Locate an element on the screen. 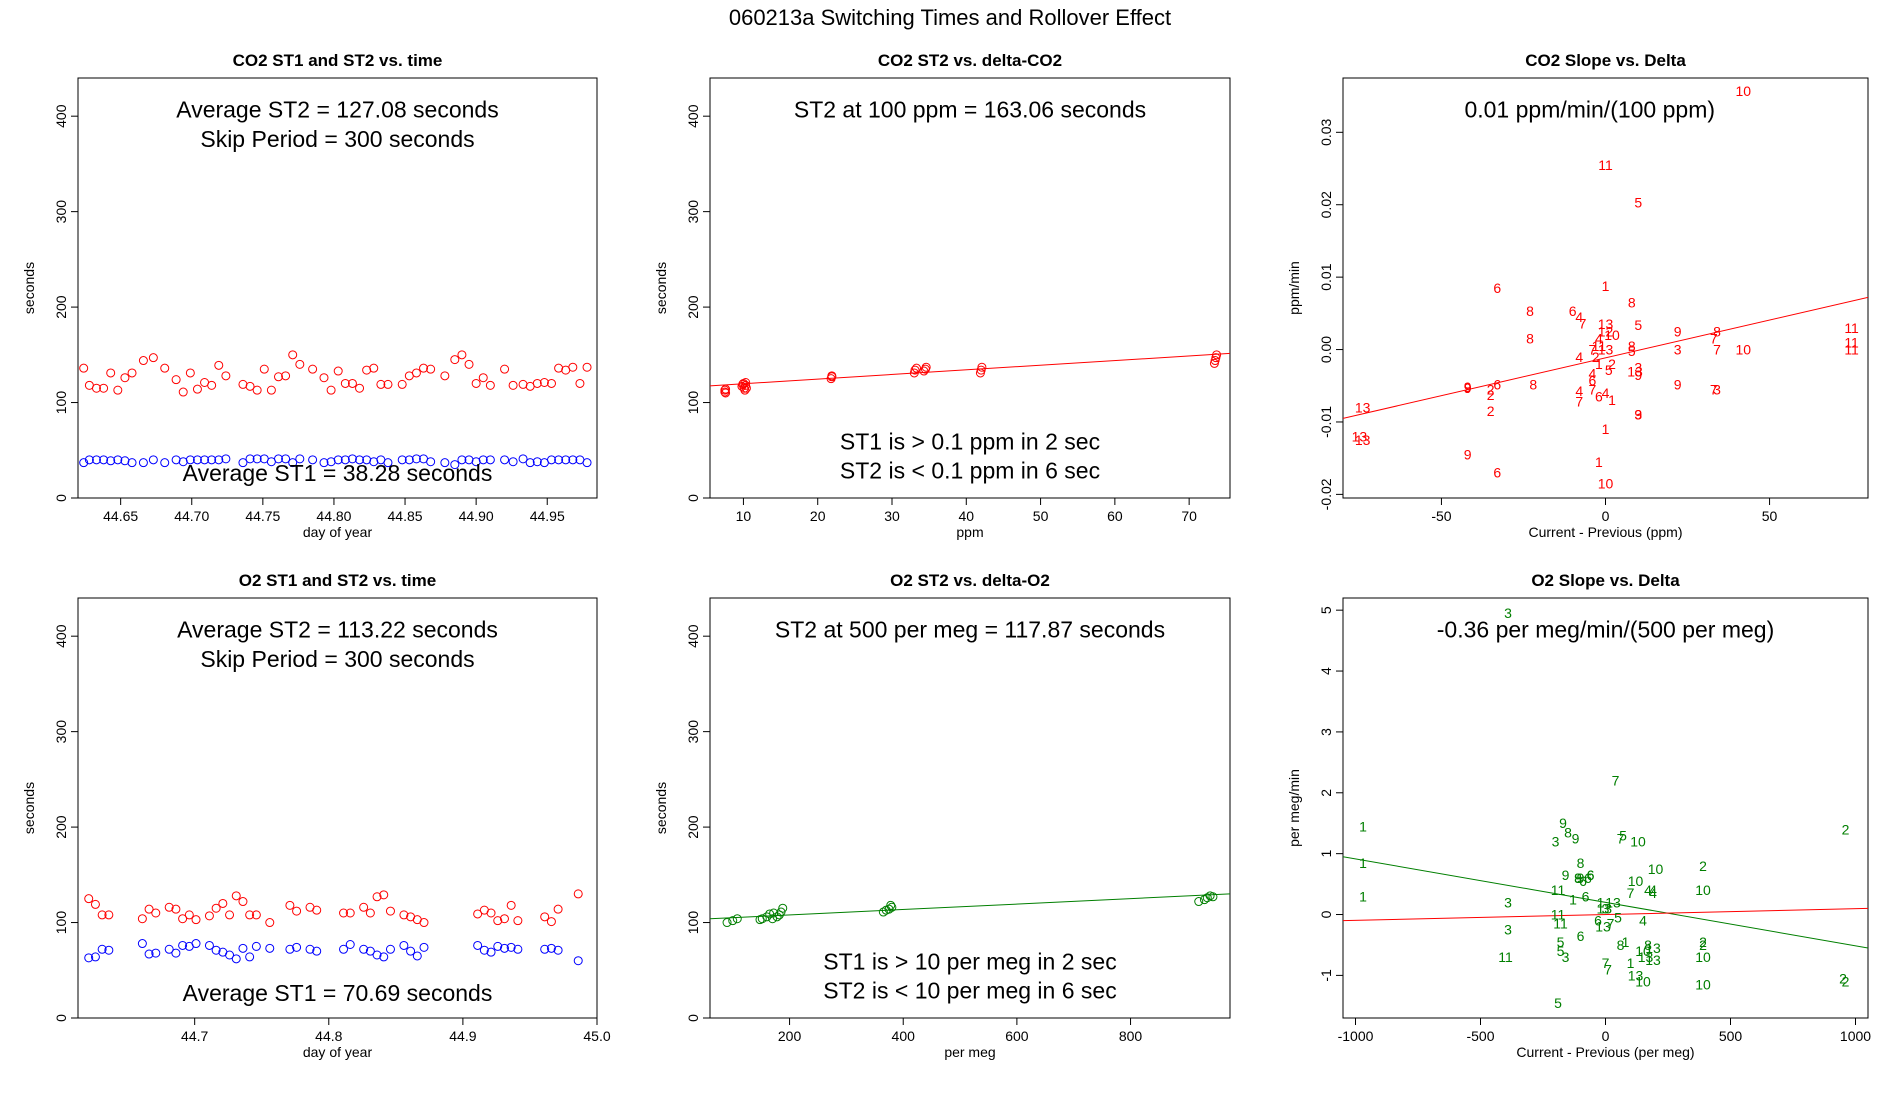  data-label: 13 is located at coordinates (1653, 948).